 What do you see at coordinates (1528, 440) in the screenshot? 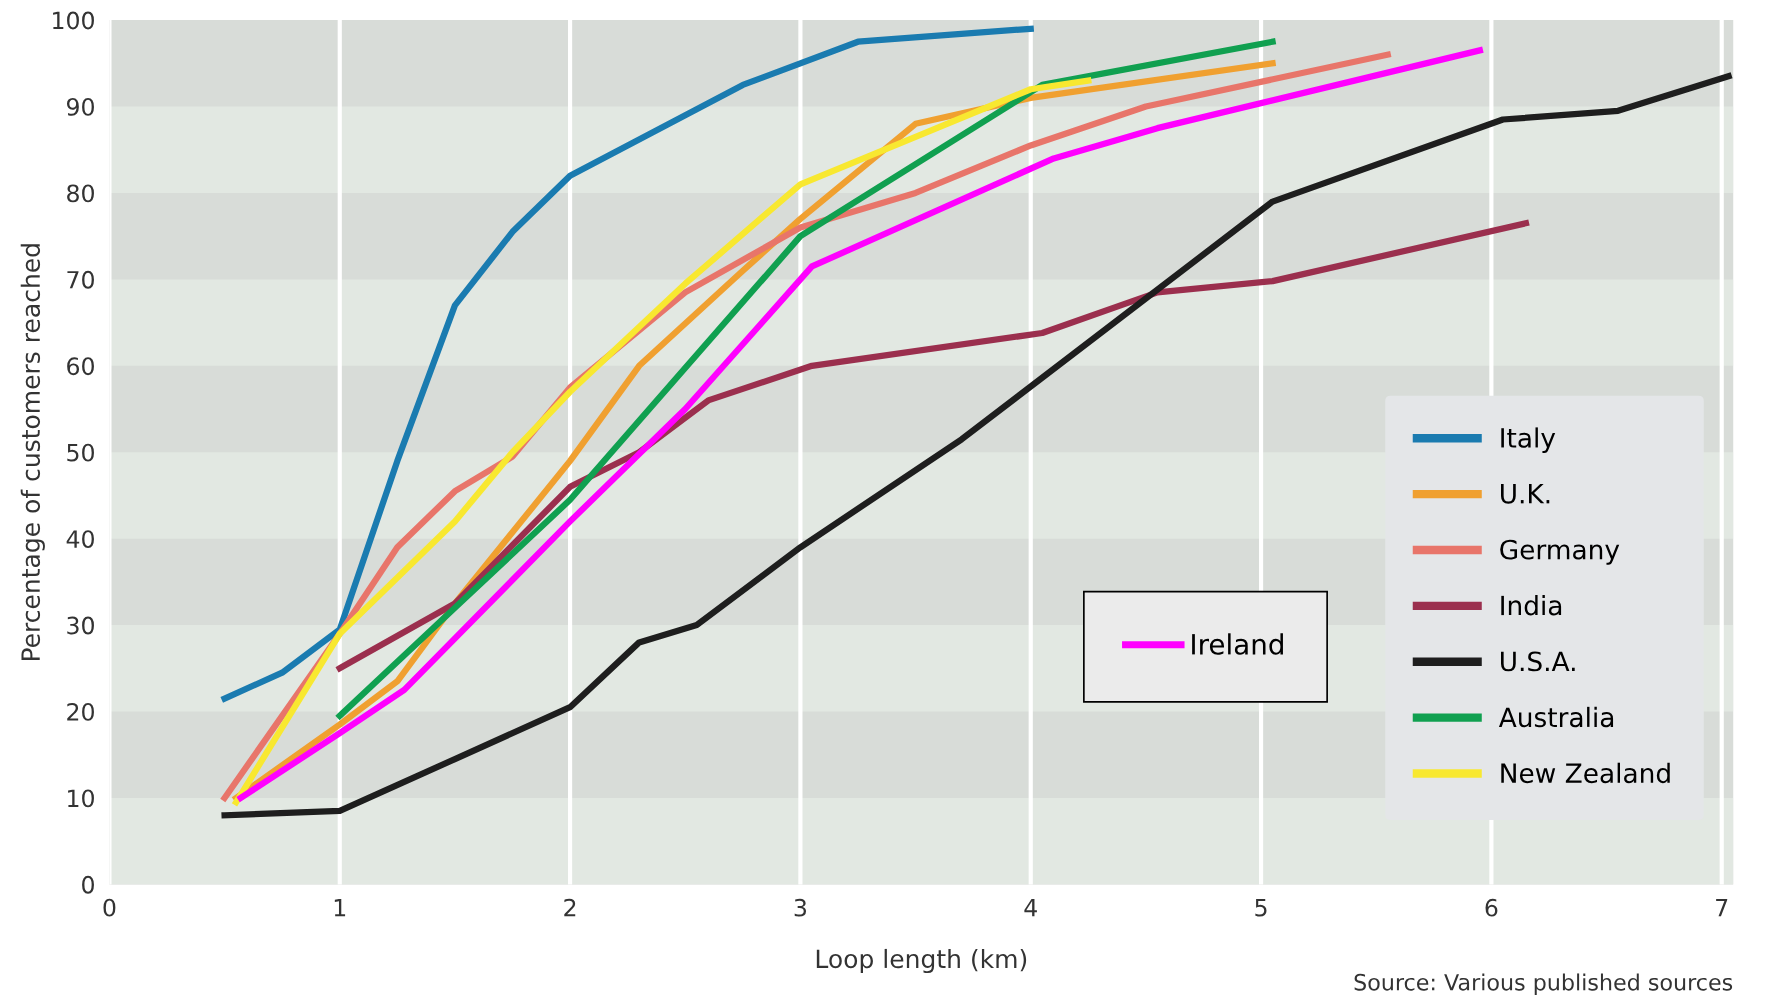
I see `legend-label: Italy` at bounding box center [1528, 440].